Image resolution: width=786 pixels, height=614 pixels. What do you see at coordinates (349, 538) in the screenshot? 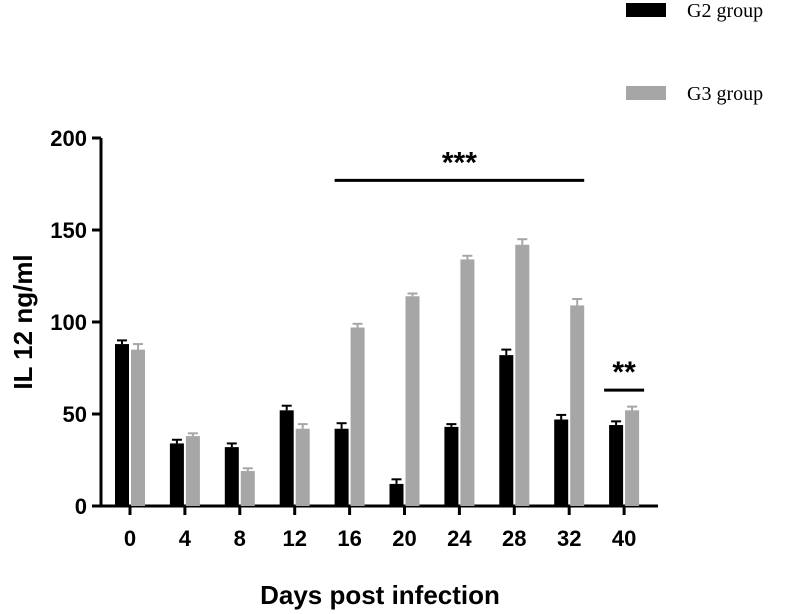
I see `x-tick-label: 16` at bounding box center [349, 538].